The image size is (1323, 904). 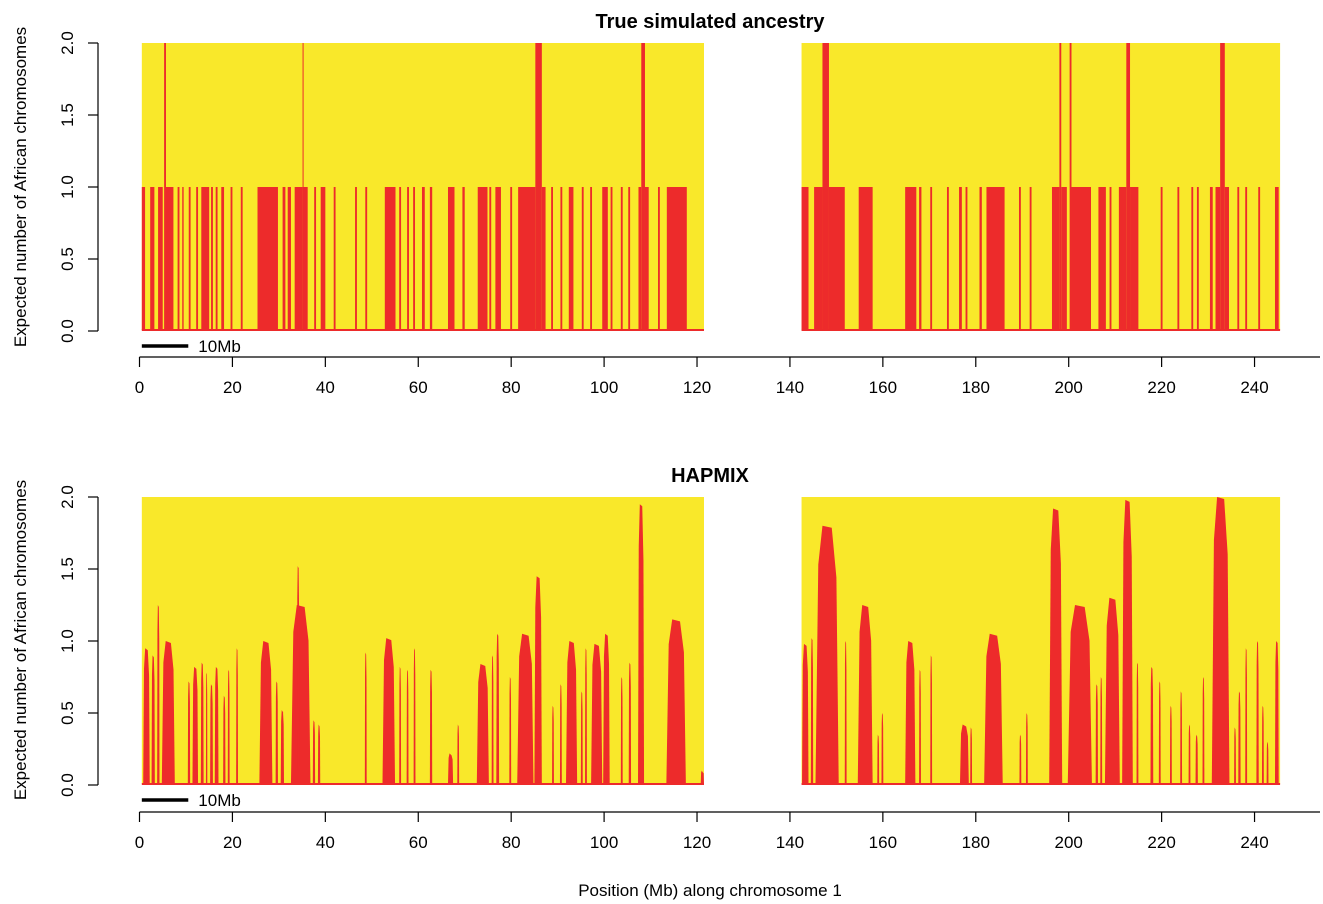 I want to click on arm-background-q, so click(x=1041, y=186).